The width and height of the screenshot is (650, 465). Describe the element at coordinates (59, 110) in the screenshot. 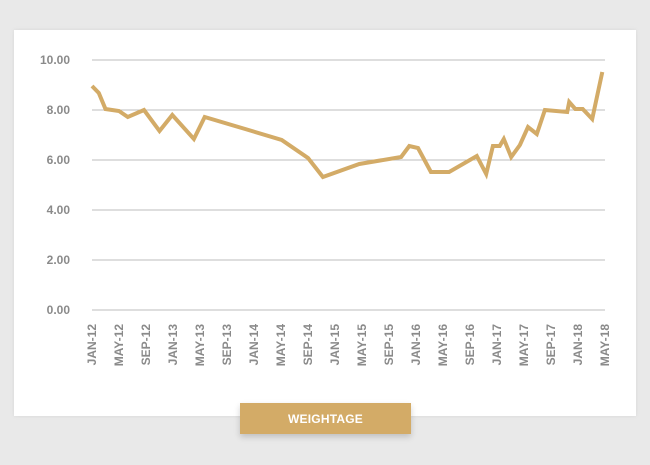

I see `y-tick-label: 8.00` at that location.